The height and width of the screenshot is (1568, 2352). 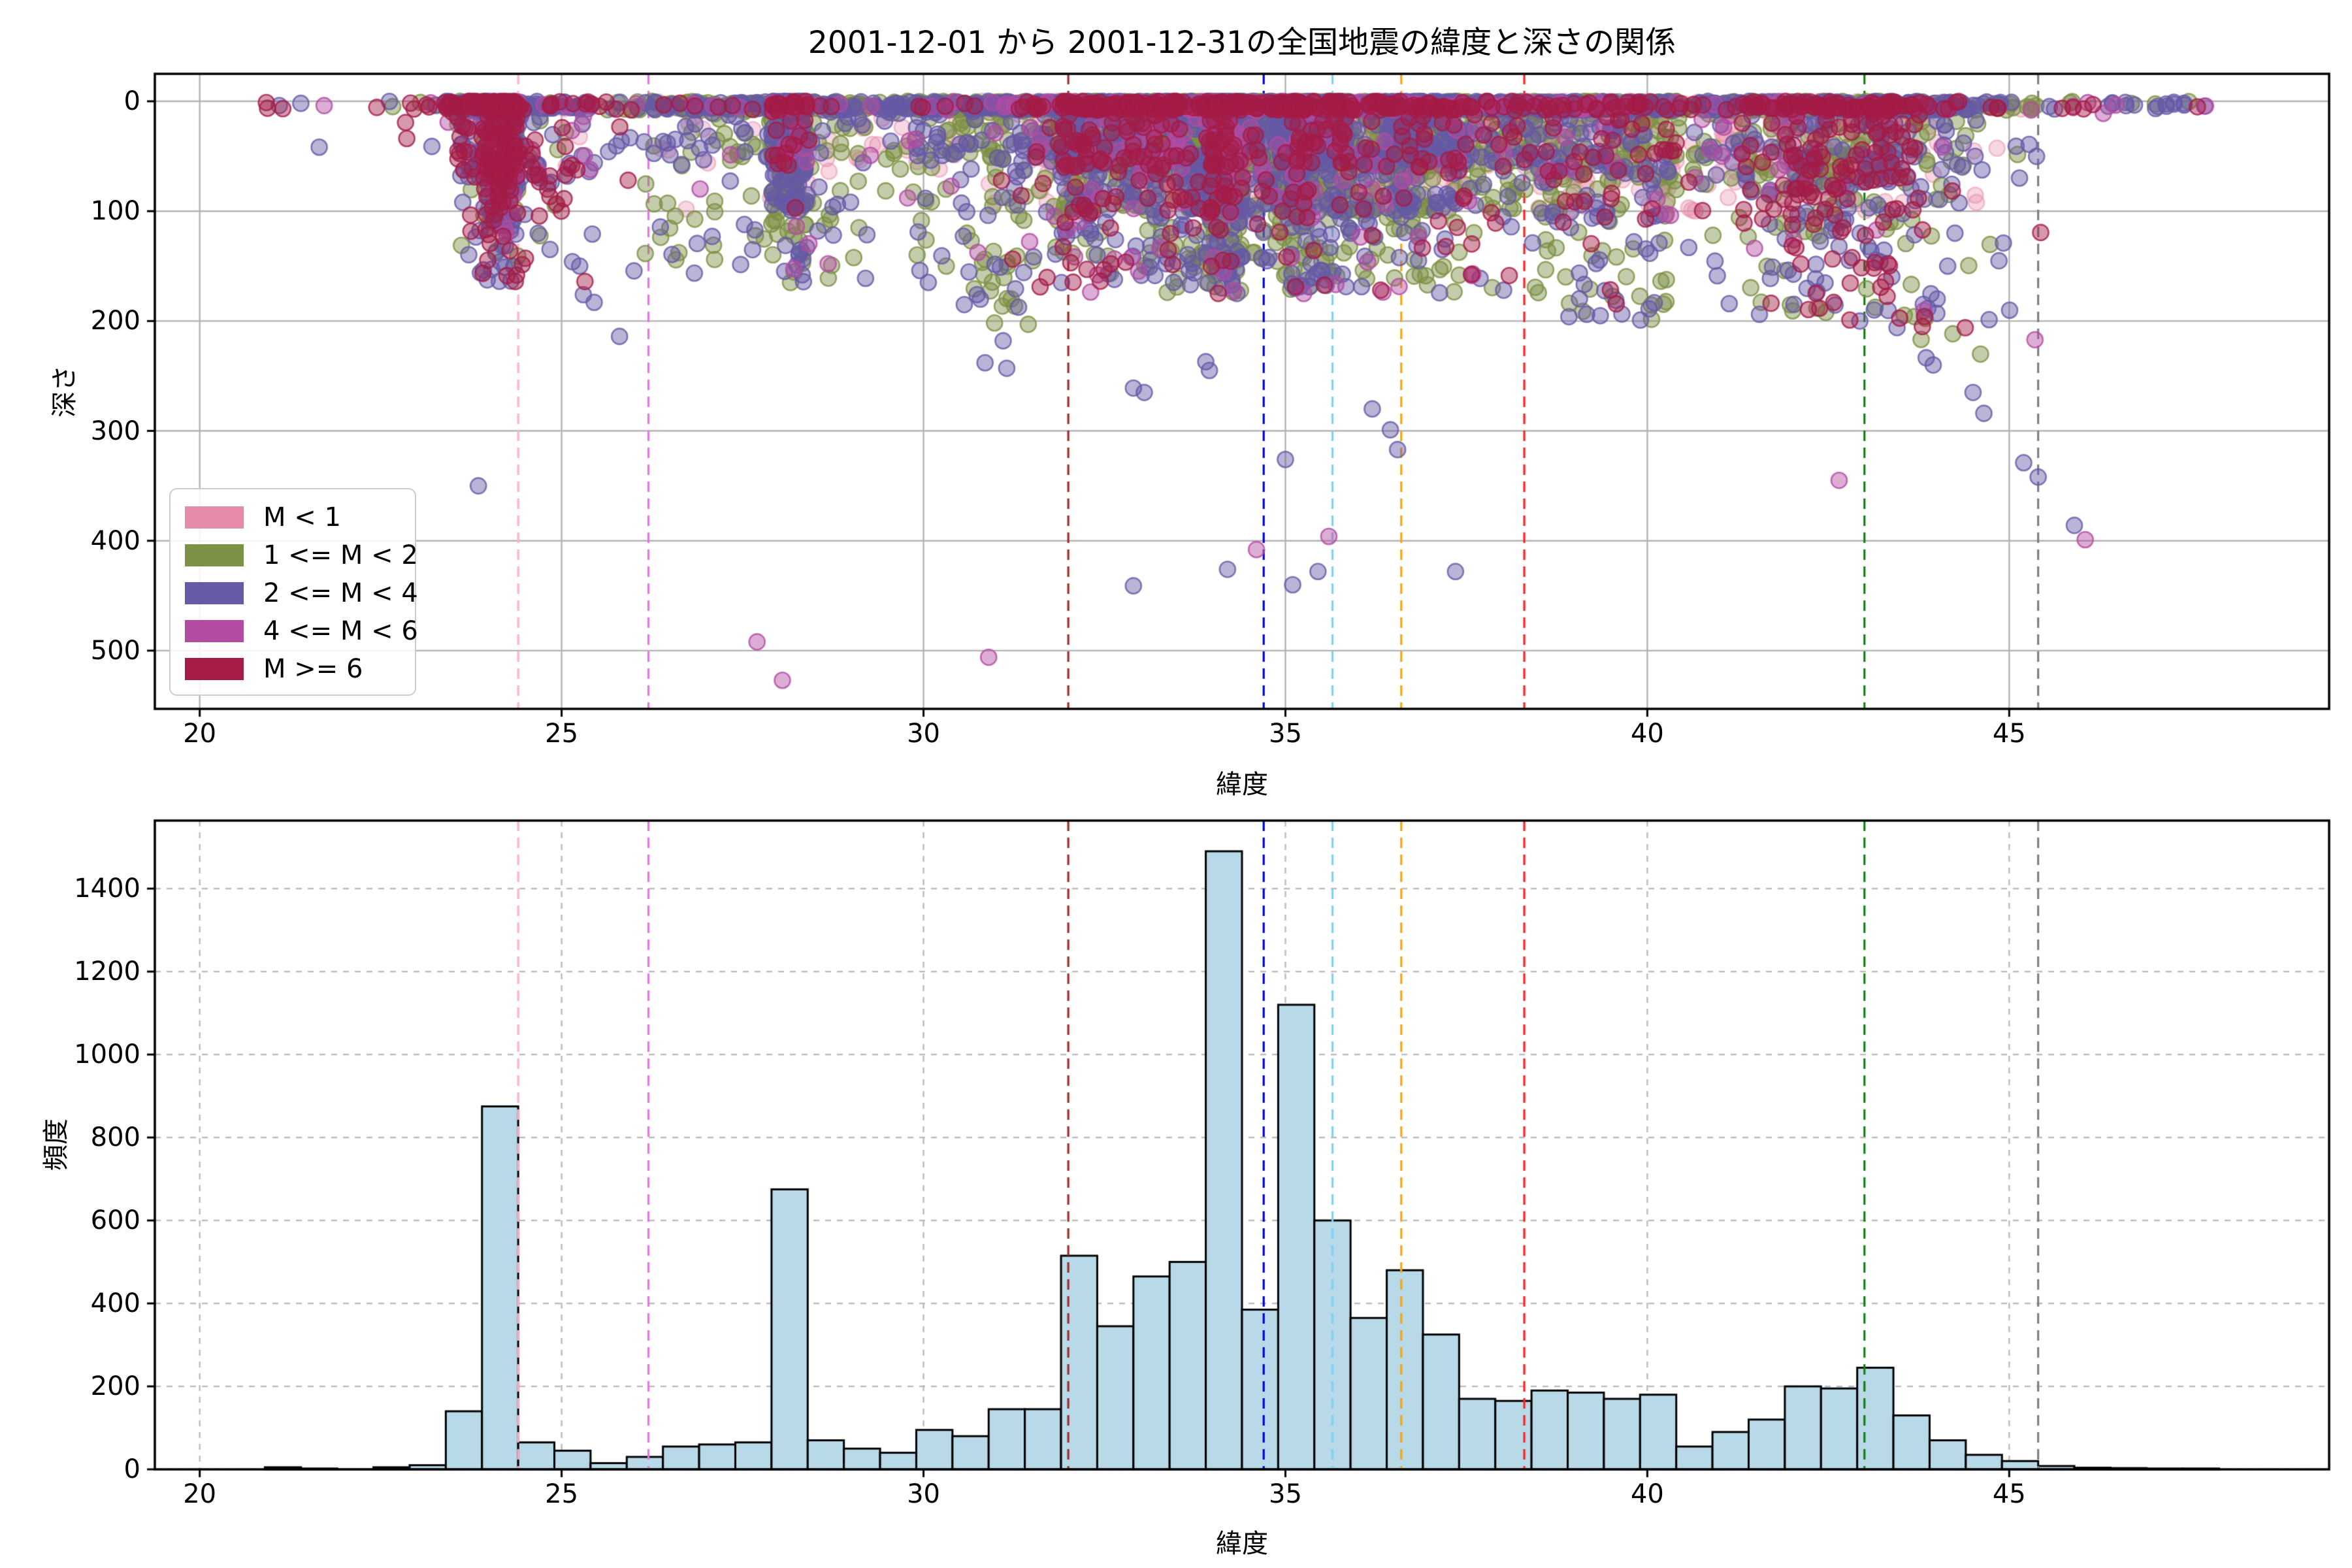 What do you see at coordinates (313, 669) in the screenshot?
I see `legend-label: M >= 6` at bounding box center [313, 669].